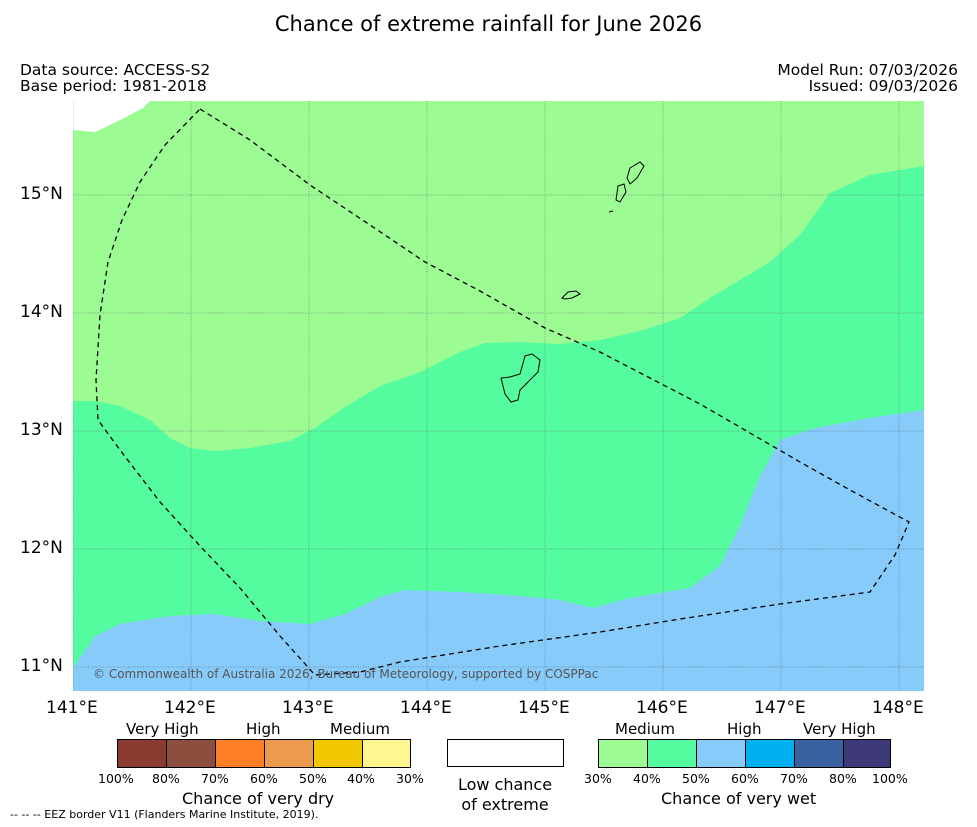 The width and height of the screenshot is (977, 827). I want to click on dry-tick: 60%, so click(264, 778).